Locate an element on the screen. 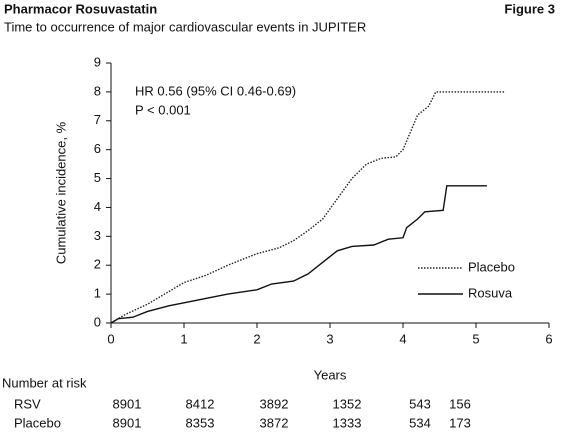 Image resolution: width=562 pixels, height=434 pixels. x-tick-label: 6 is located at coordinates (548, 338).